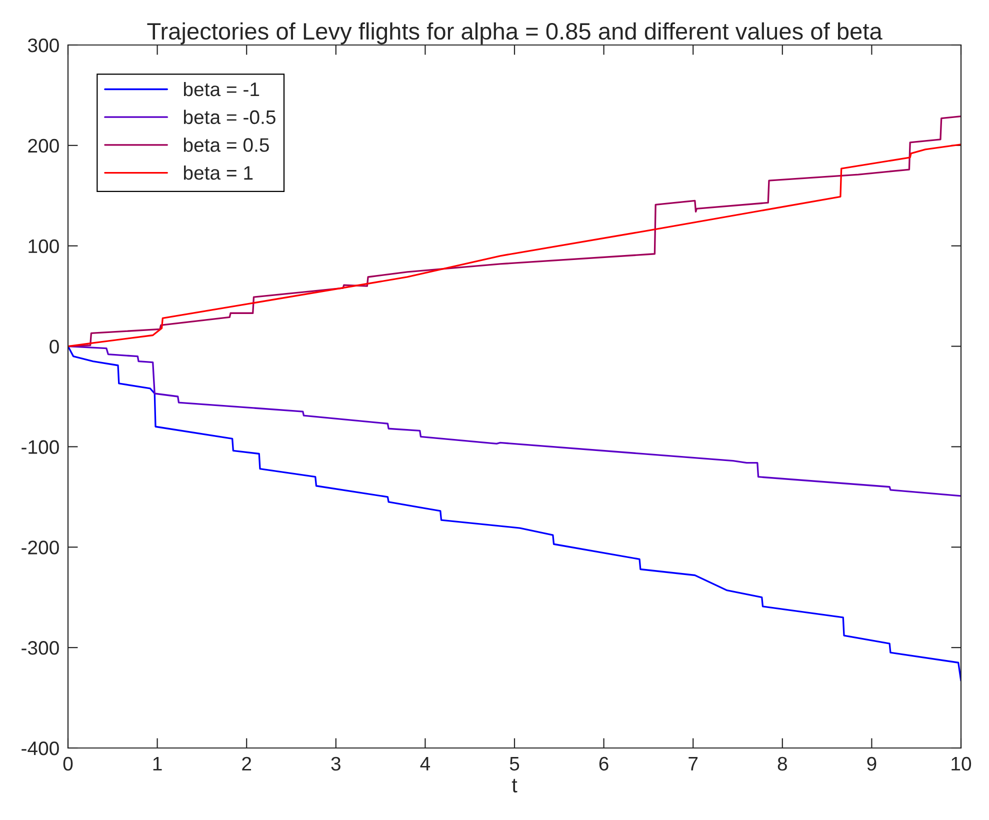 The width and height of the screenshot is (989, 820). What do you see at coordinates (43, 45) in the screenshot?
I see `y-tick-label: 300` at bounding box center [43, 45].